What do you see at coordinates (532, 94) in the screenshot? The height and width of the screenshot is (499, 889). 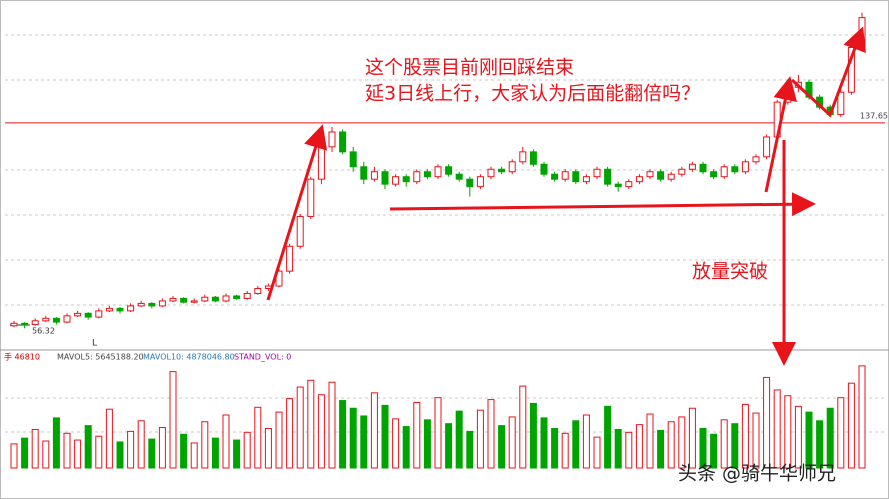 I see `annotation: 延3日线上行，大家认为后面能翻倍吗？` at bounding box center [532, 94].